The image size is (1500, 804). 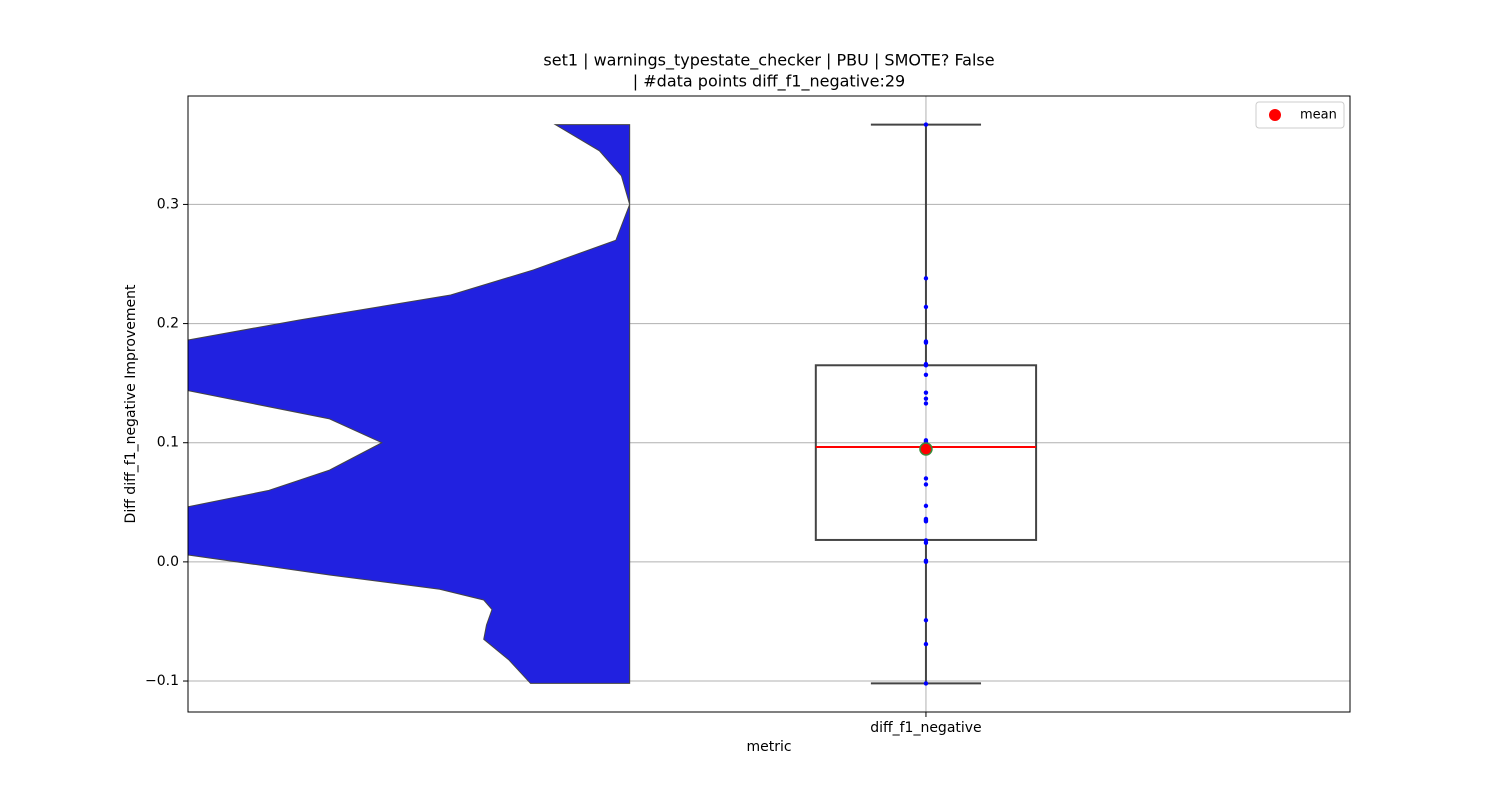 What do you see at coordinates (1275, 115) in the screenshot?
I see `legend-marker` at bounding box center [1275, 115].